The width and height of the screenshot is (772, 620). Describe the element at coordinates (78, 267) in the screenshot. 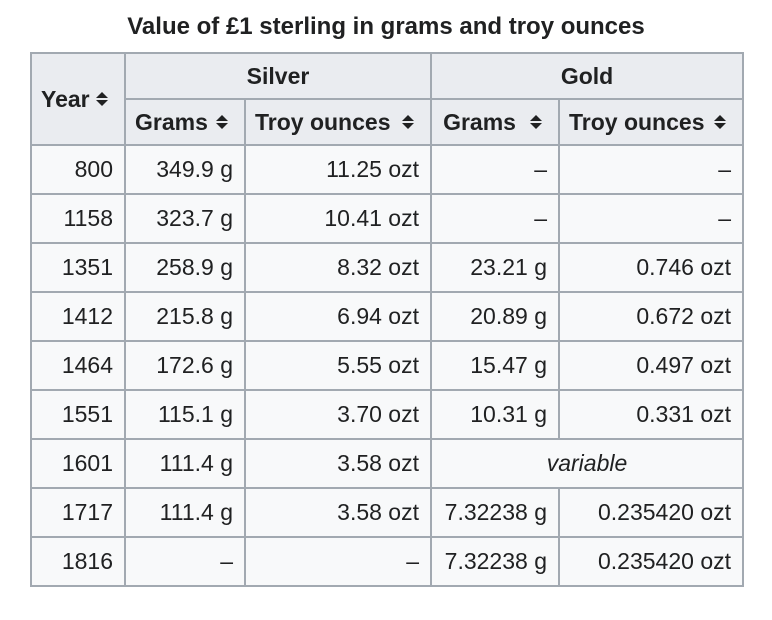

I see `cell-year: 1351` at that location.